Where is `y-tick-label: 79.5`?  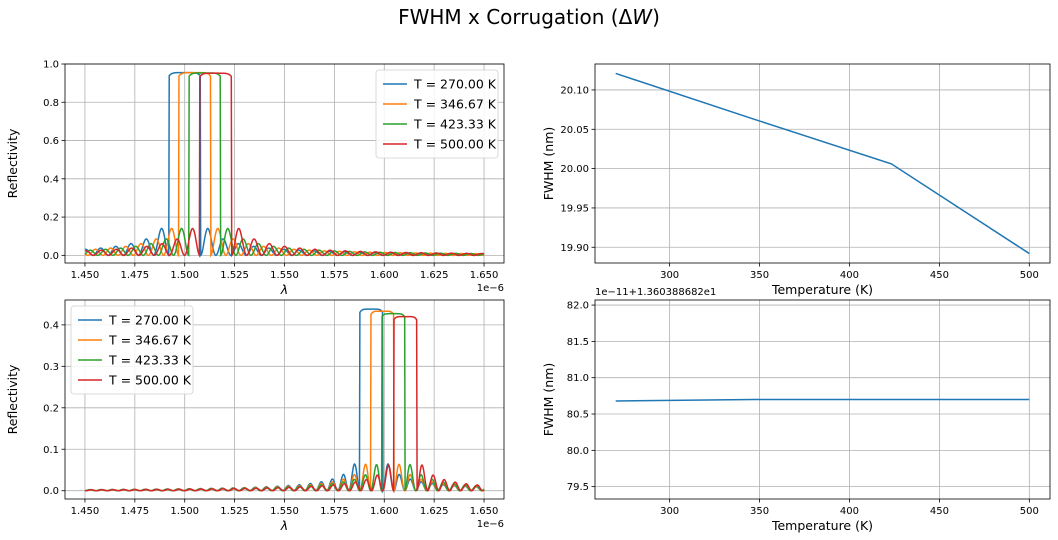
y-tick-label: 79.5 is located at coordinates (578, 487).